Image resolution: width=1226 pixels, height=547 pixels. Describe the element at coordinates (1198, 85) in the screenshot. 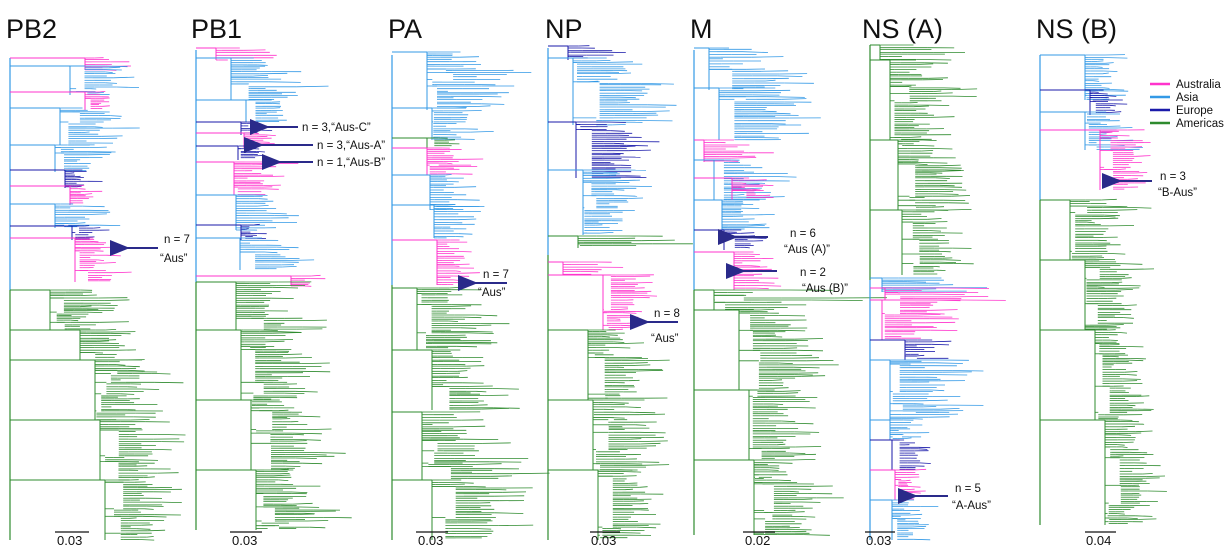

I see `legend-label-australia: Australia` at that location.